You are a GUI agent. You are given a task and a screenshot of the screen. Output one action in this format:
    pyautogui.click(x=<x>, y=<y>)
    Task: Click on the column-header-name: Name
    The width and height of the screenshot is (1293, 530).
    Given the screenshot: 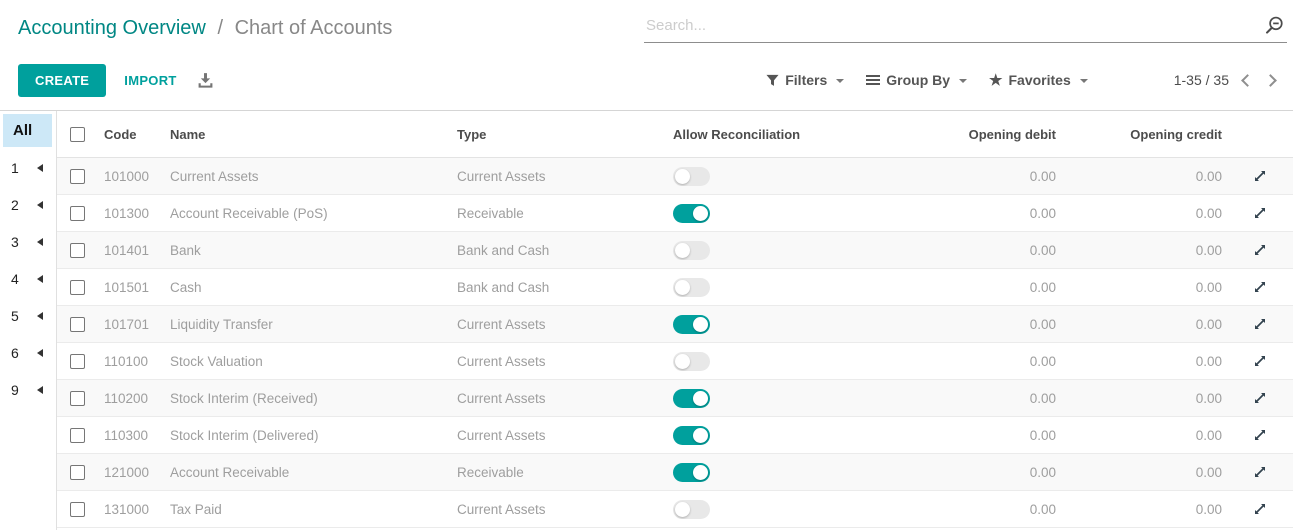 What is the action you would take?
    pyautogui.click(x=188, y=134)
    